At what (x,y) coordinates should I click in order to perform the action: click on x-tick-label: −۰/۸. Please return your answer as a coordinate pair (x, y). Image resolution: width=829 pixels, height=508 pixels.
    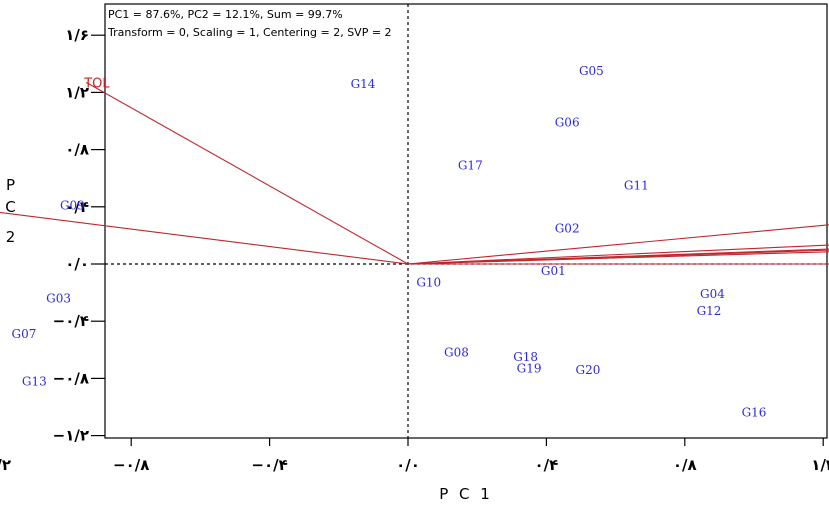
    Looking at the image, I should click on (131, 465).